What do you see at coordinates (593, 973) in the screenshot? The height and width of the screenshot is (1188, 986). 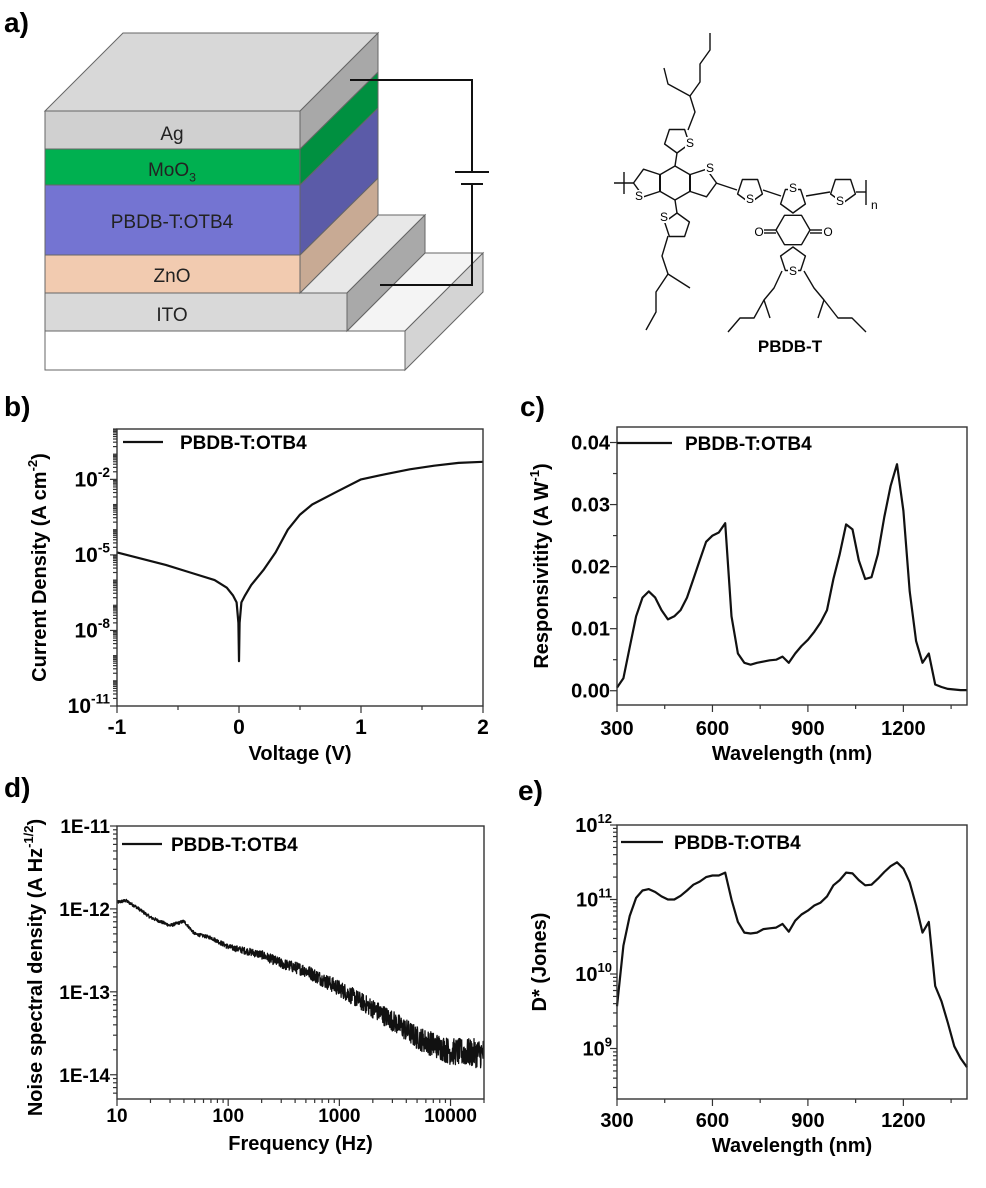 I see `y-tick-label: 10¹⁰` at bounding box center [593, 973].